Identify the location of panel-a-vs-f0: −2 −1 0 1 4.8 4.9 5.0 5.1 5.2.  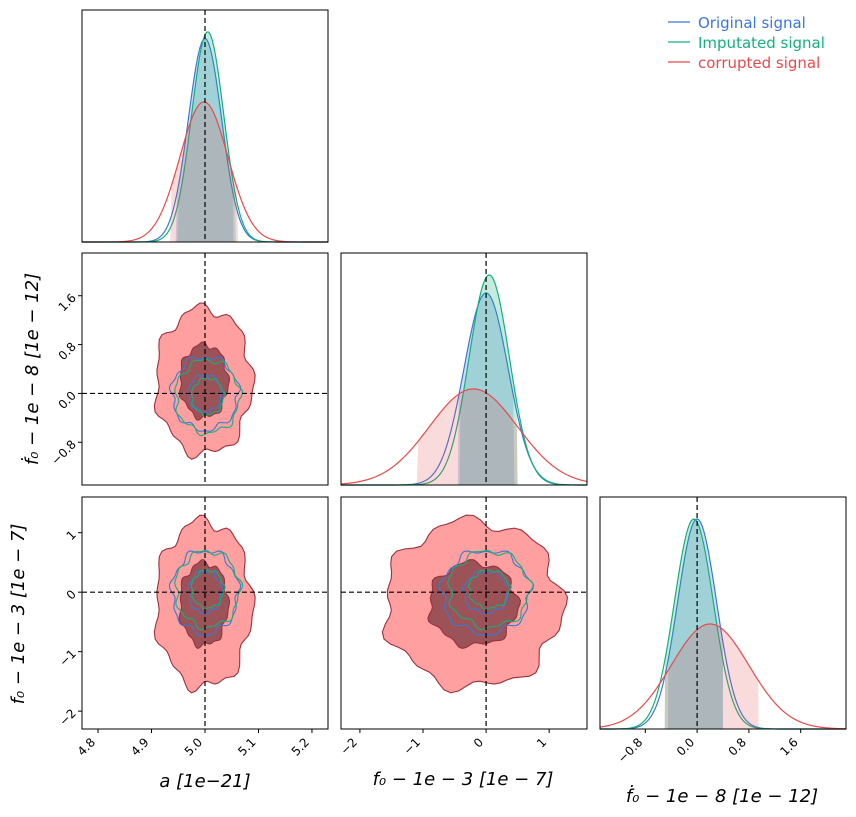
(193, 627).